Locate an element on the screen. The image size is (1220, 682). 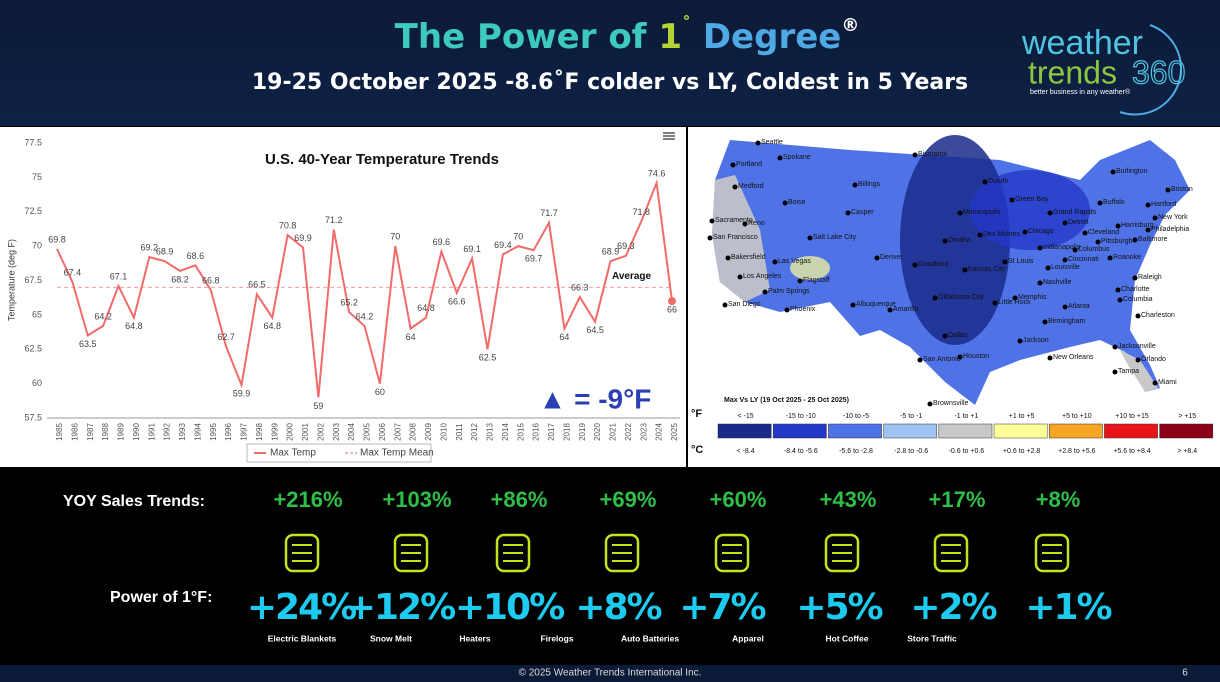
x-tick-label: 2017 is located at coordinates (551, 432).